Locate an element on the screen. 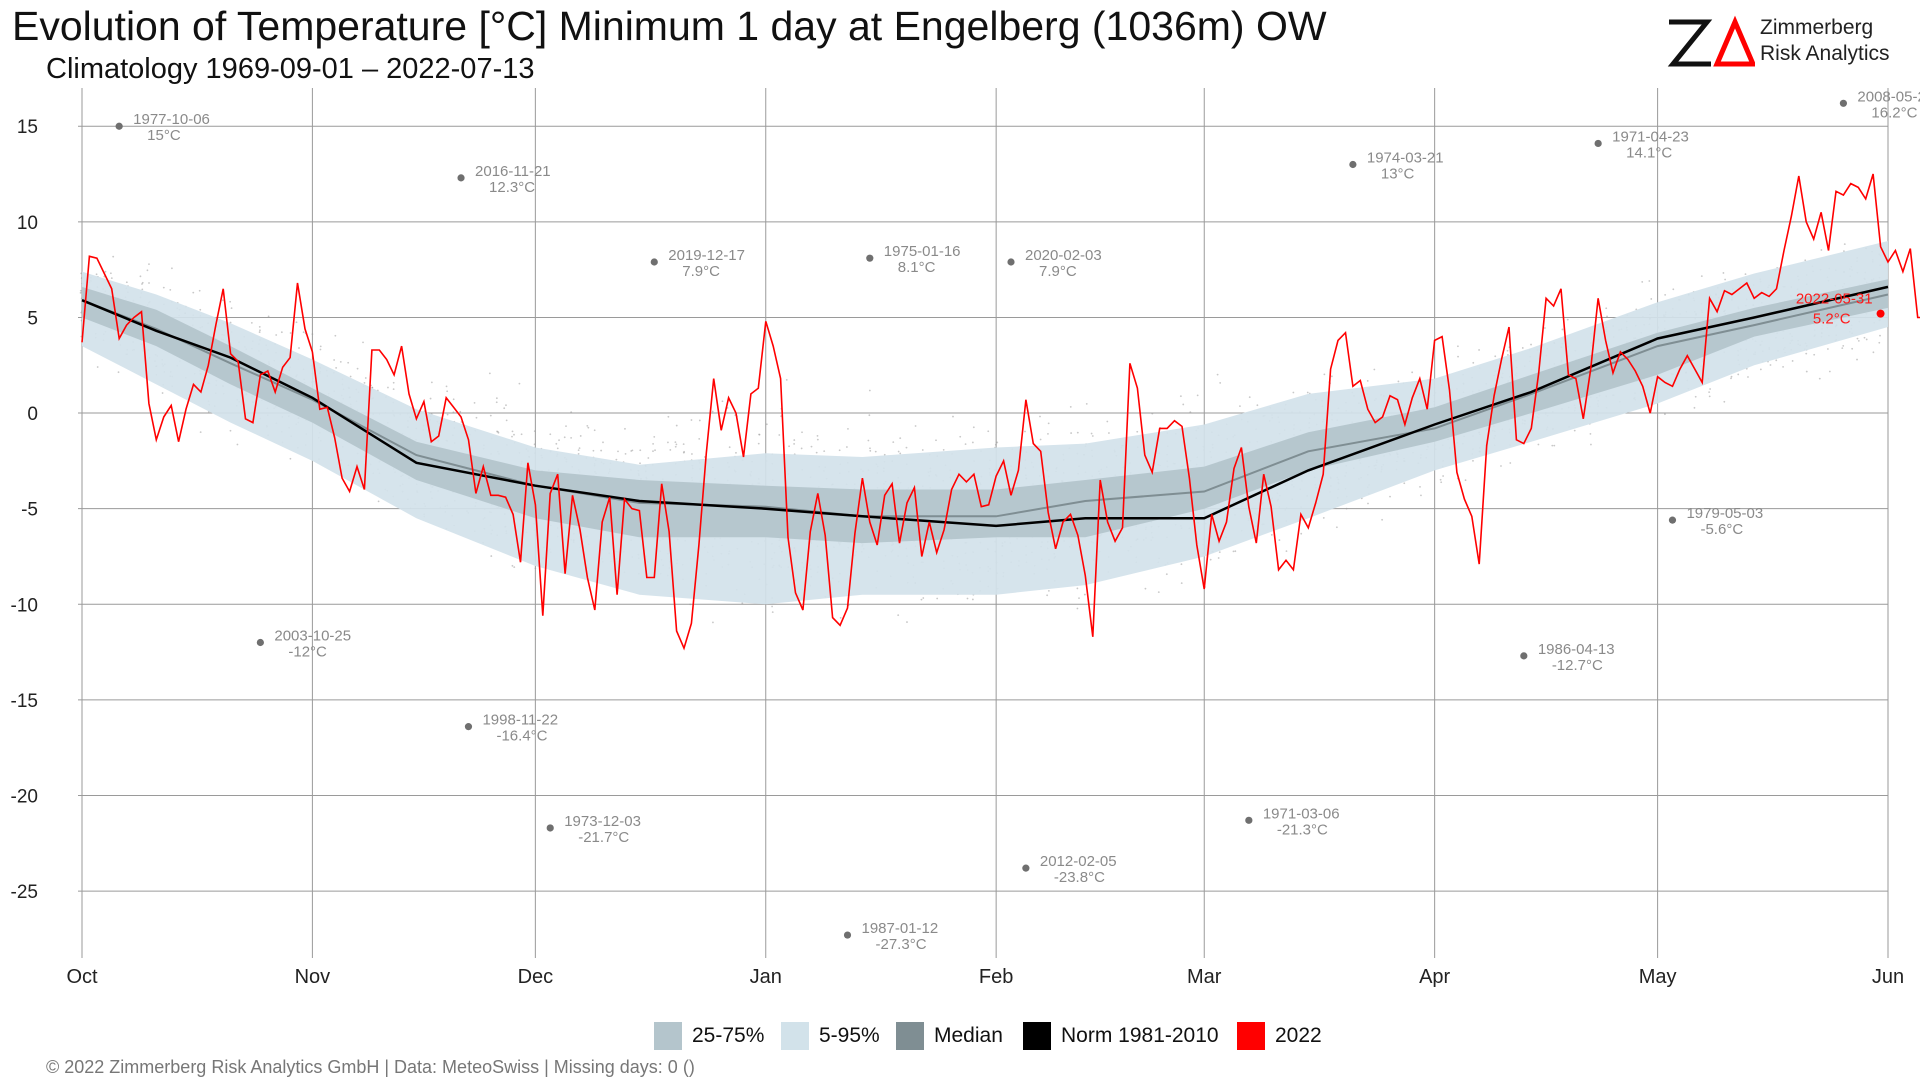 The image size is (1920, 1080). x-tick-label: Oct is located at coordinates (82, 977).